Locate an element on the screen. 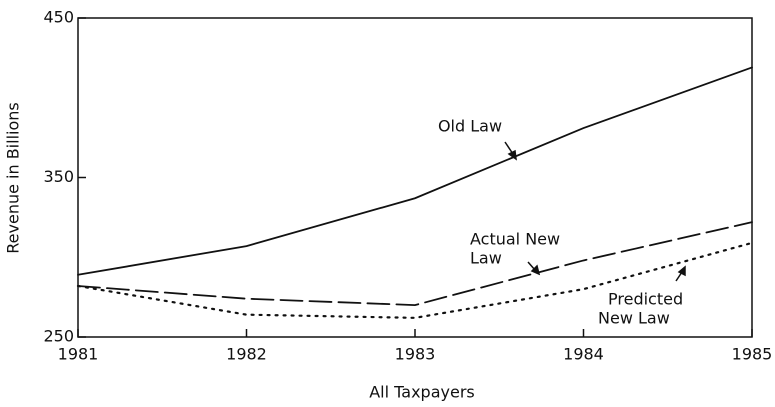  x-axis-label: All Taxpayers is located at coordinates (422, 392).